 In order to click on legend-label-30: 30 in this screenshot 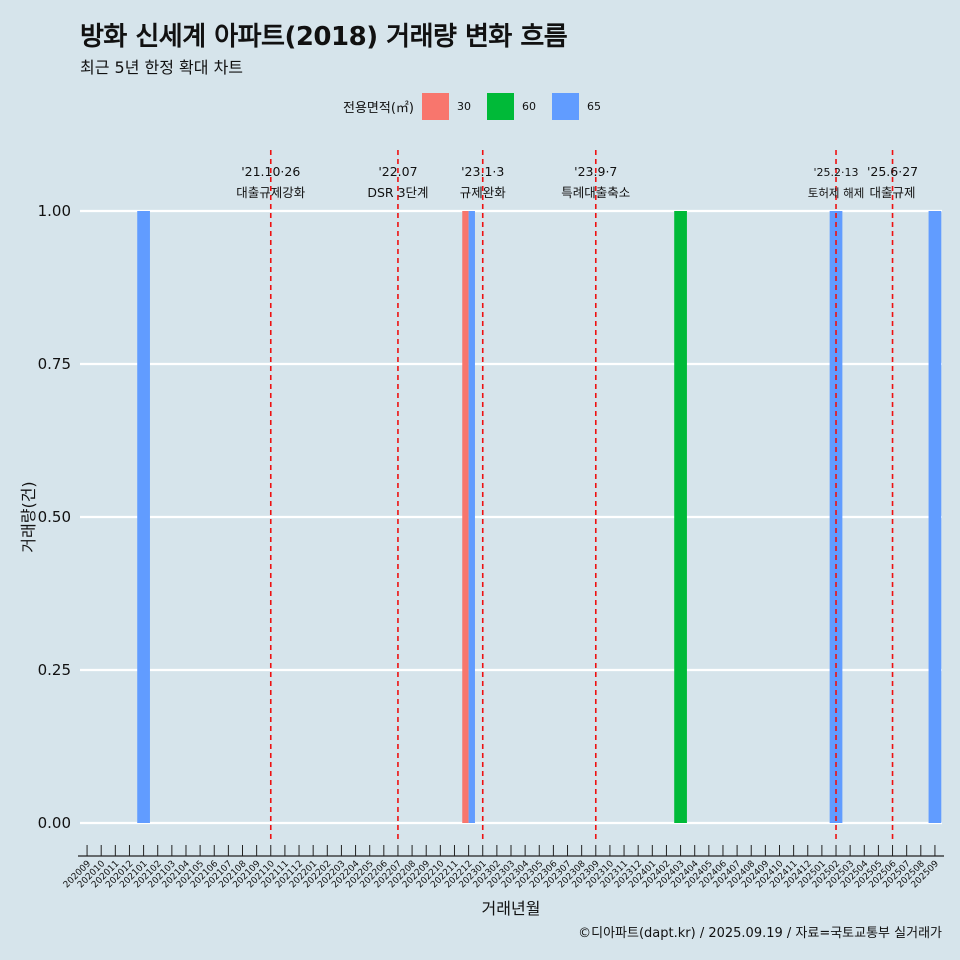, I will do `click(463, 106)`.